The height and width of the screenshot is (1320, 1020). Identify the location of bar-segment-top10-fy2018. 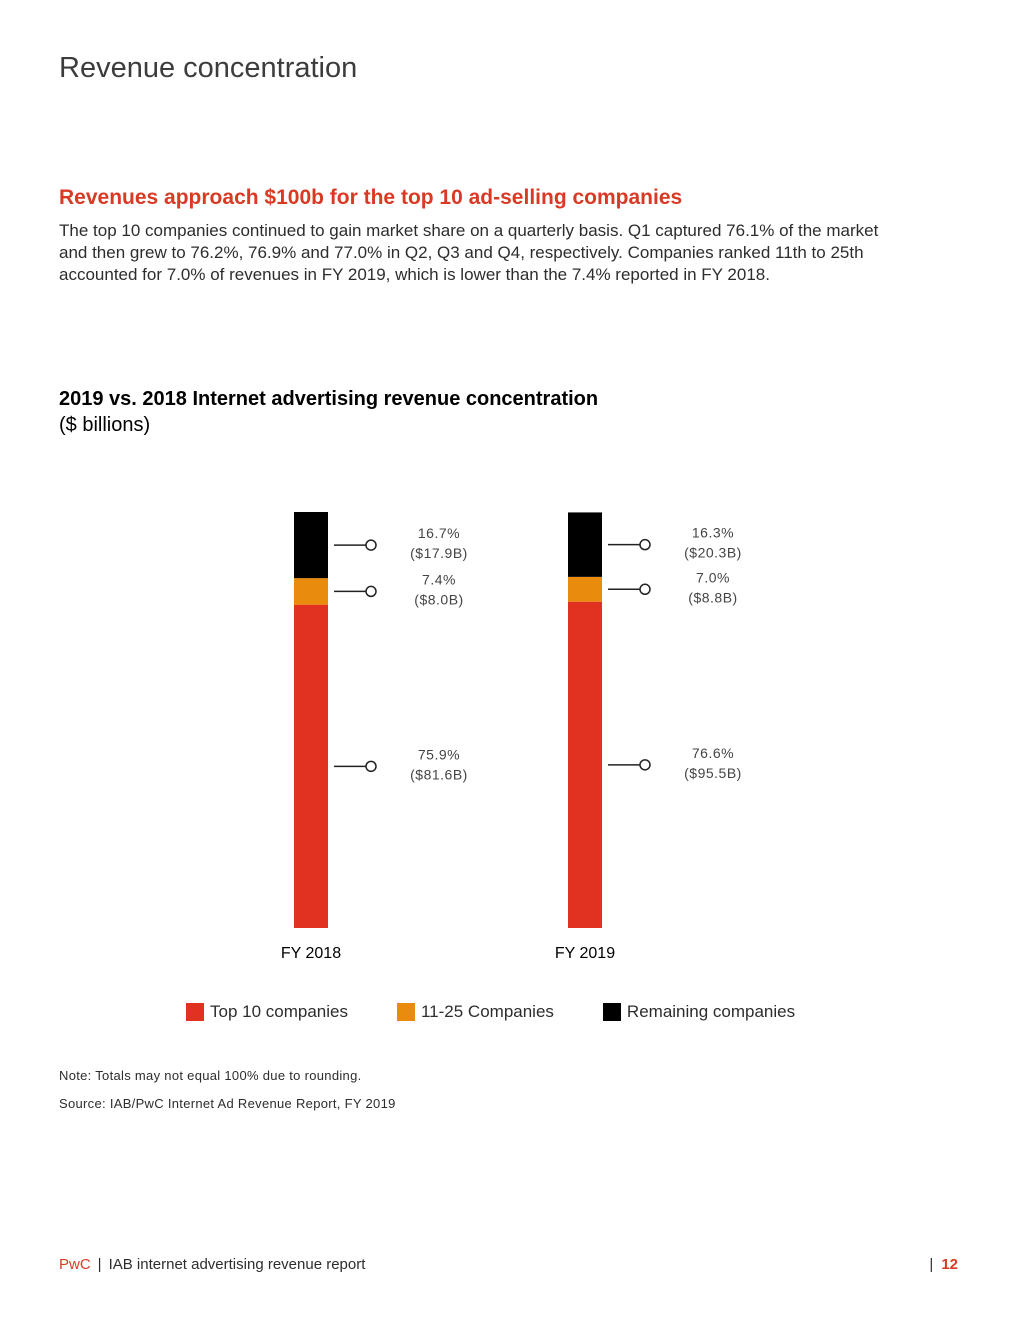
(311, 766).